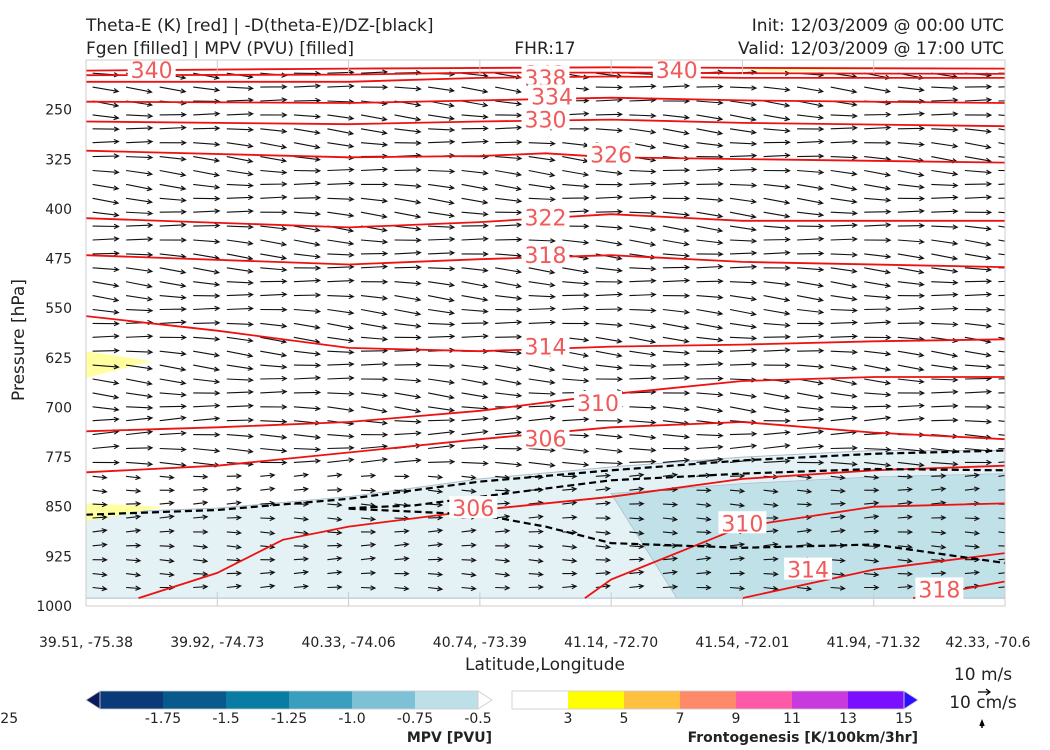  I want to click on contour-label-340: 340, so click(152, 71).